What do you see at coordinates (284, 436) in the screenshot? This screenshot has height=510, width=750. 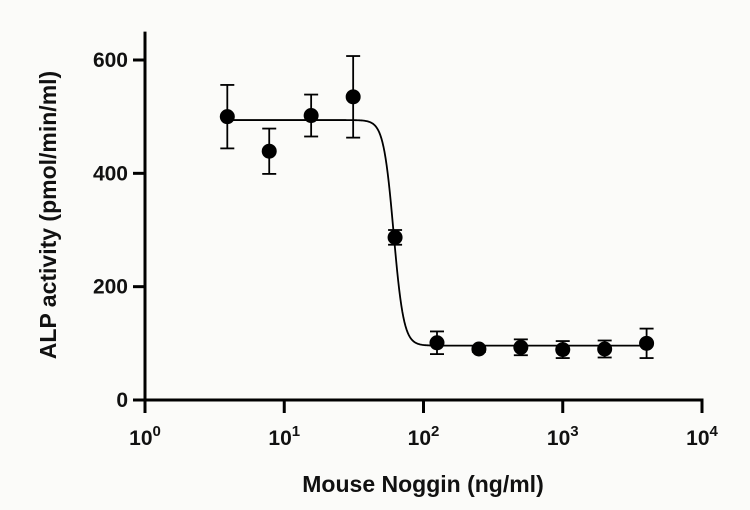 I see `x-tick-label: 10¹` at bounding box center [284, 436].